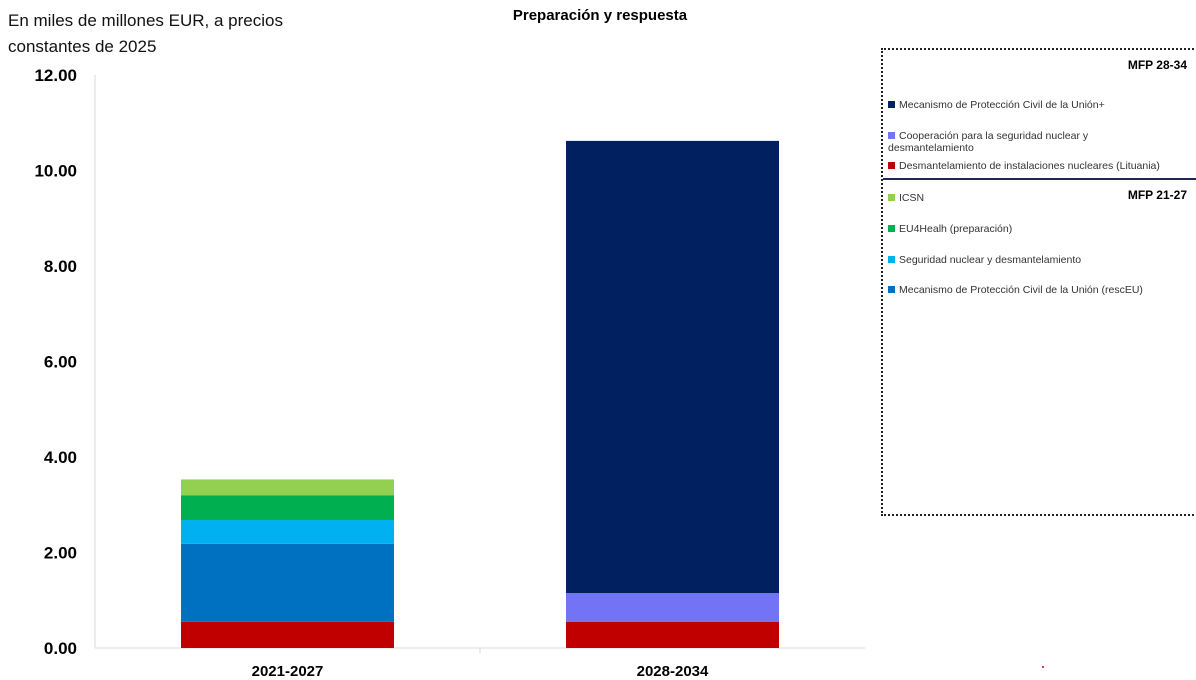 This screenshot has height=680, width=1196. I want to click on chart-title: Preparación y respuesta, so click(600, 15).